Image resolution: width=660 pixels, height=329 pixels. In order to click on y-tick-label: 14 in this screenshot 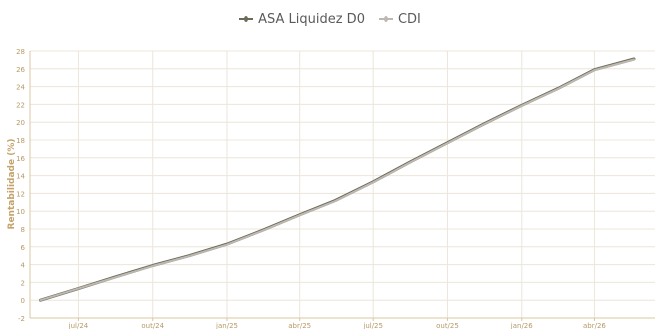, I will do `click(20, 177)`.